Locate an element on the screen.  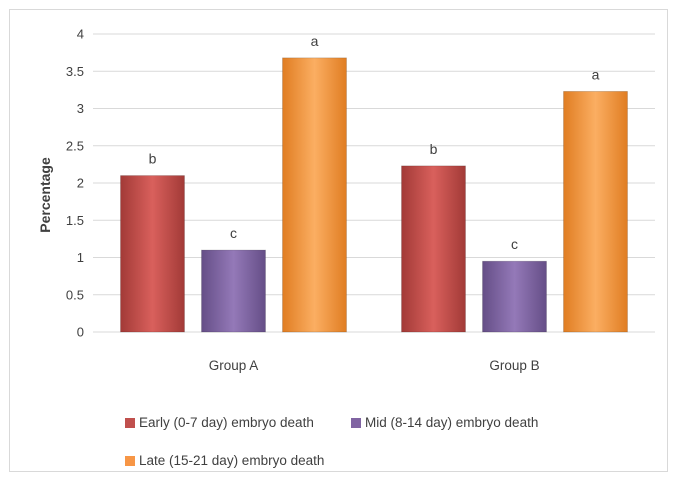
legend-item-early: Early (0-7 day) embryo death is located at coordinates (219, 422).